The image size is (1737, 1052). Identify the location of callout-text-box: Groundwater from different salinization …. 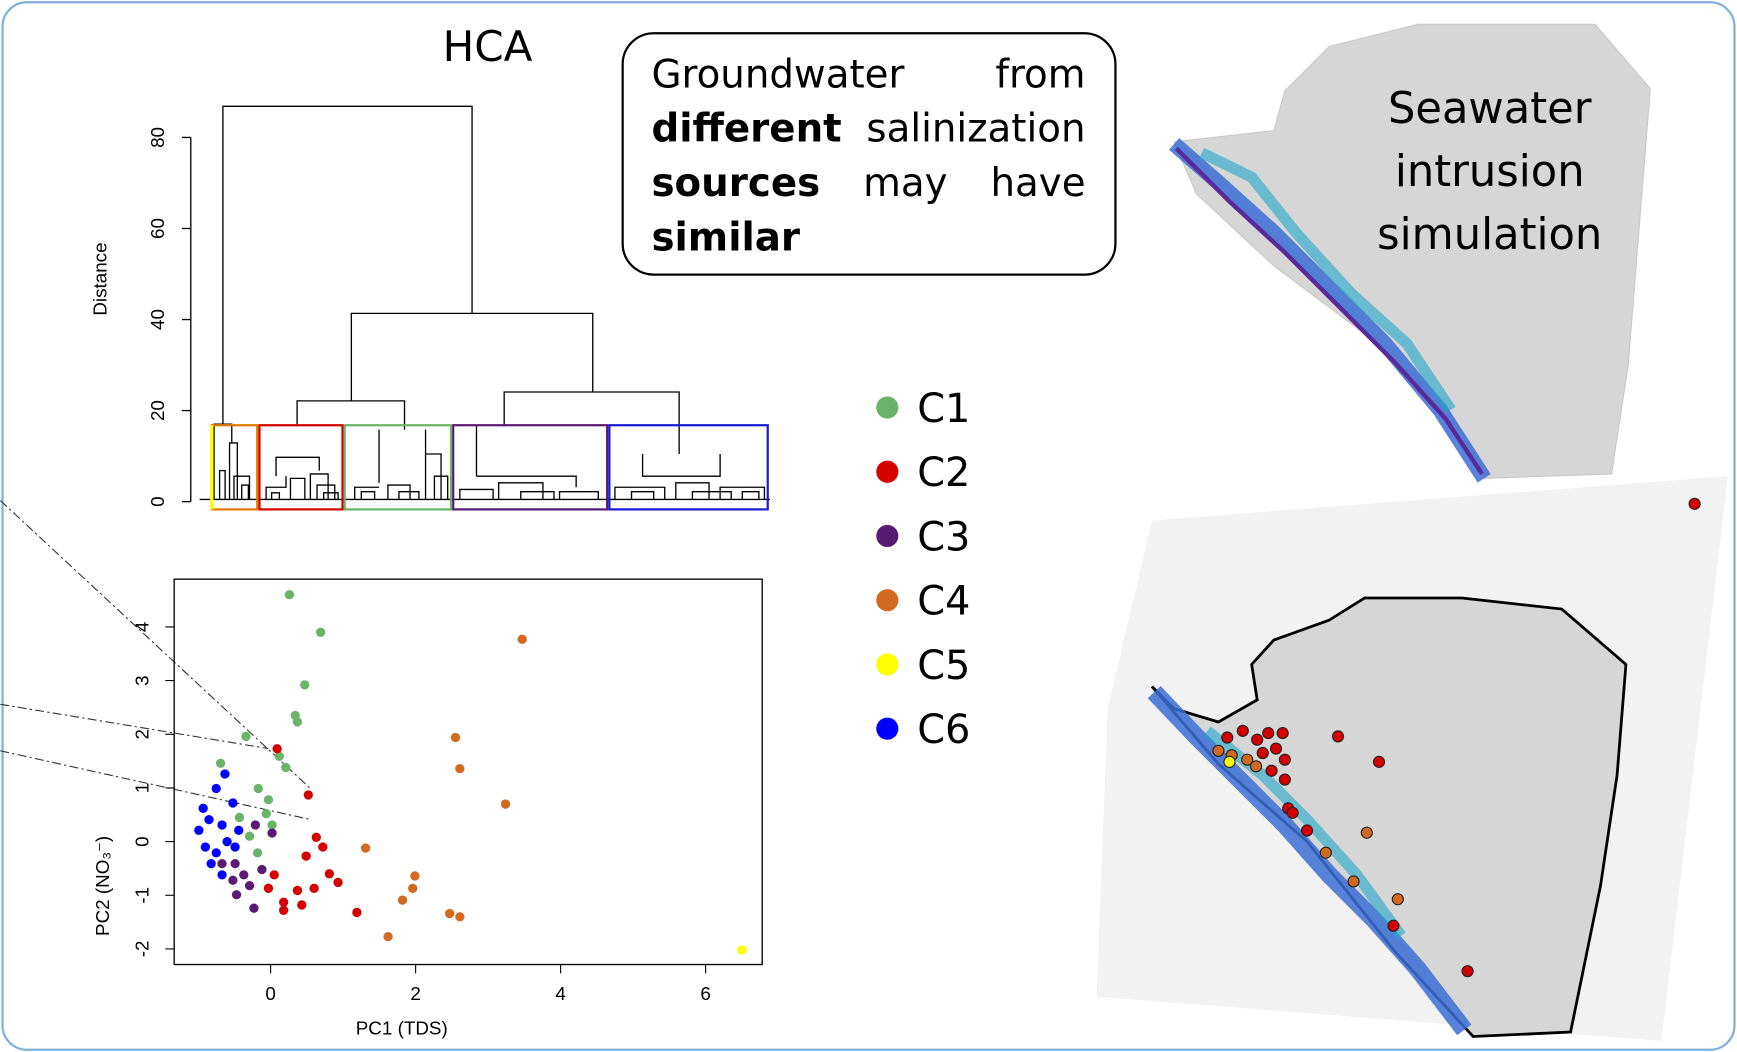
(868, 159).